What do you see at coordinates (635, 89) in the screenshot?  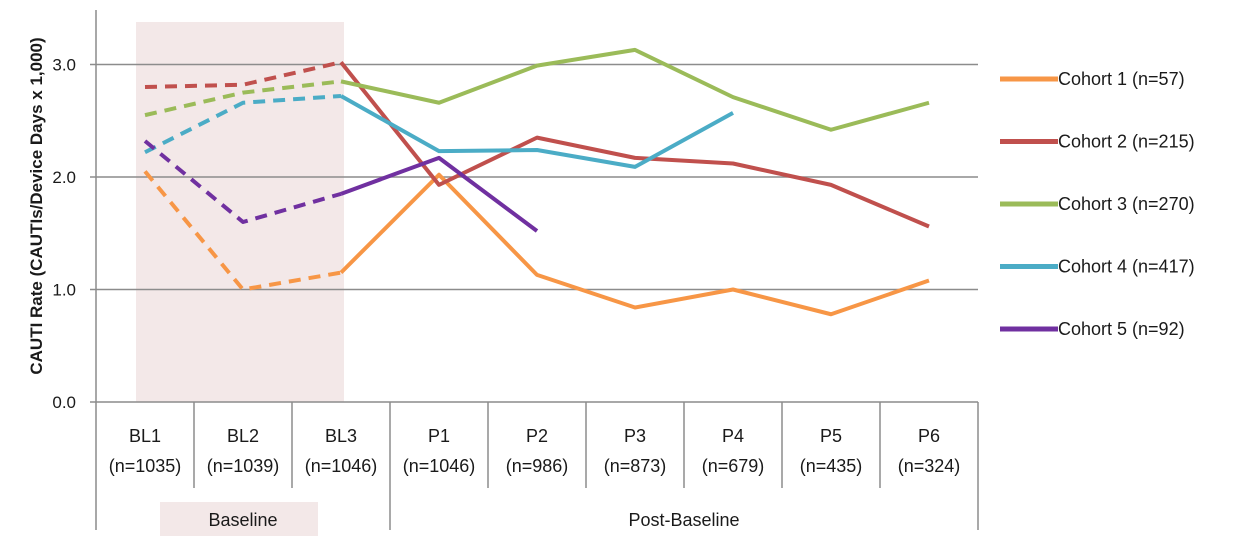 I see `series-3-post-line` at bounding box center [635, 89].